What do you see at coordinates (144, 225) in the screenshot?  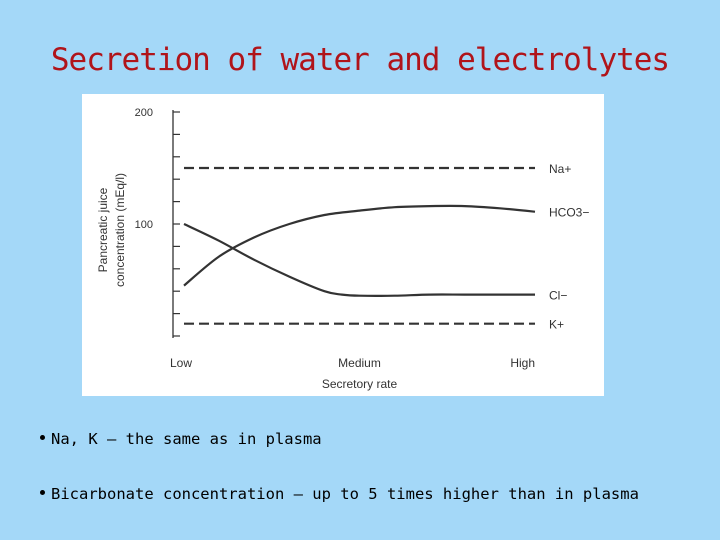 I see `y-tick-label: 100` at bounding box center [144, 225].